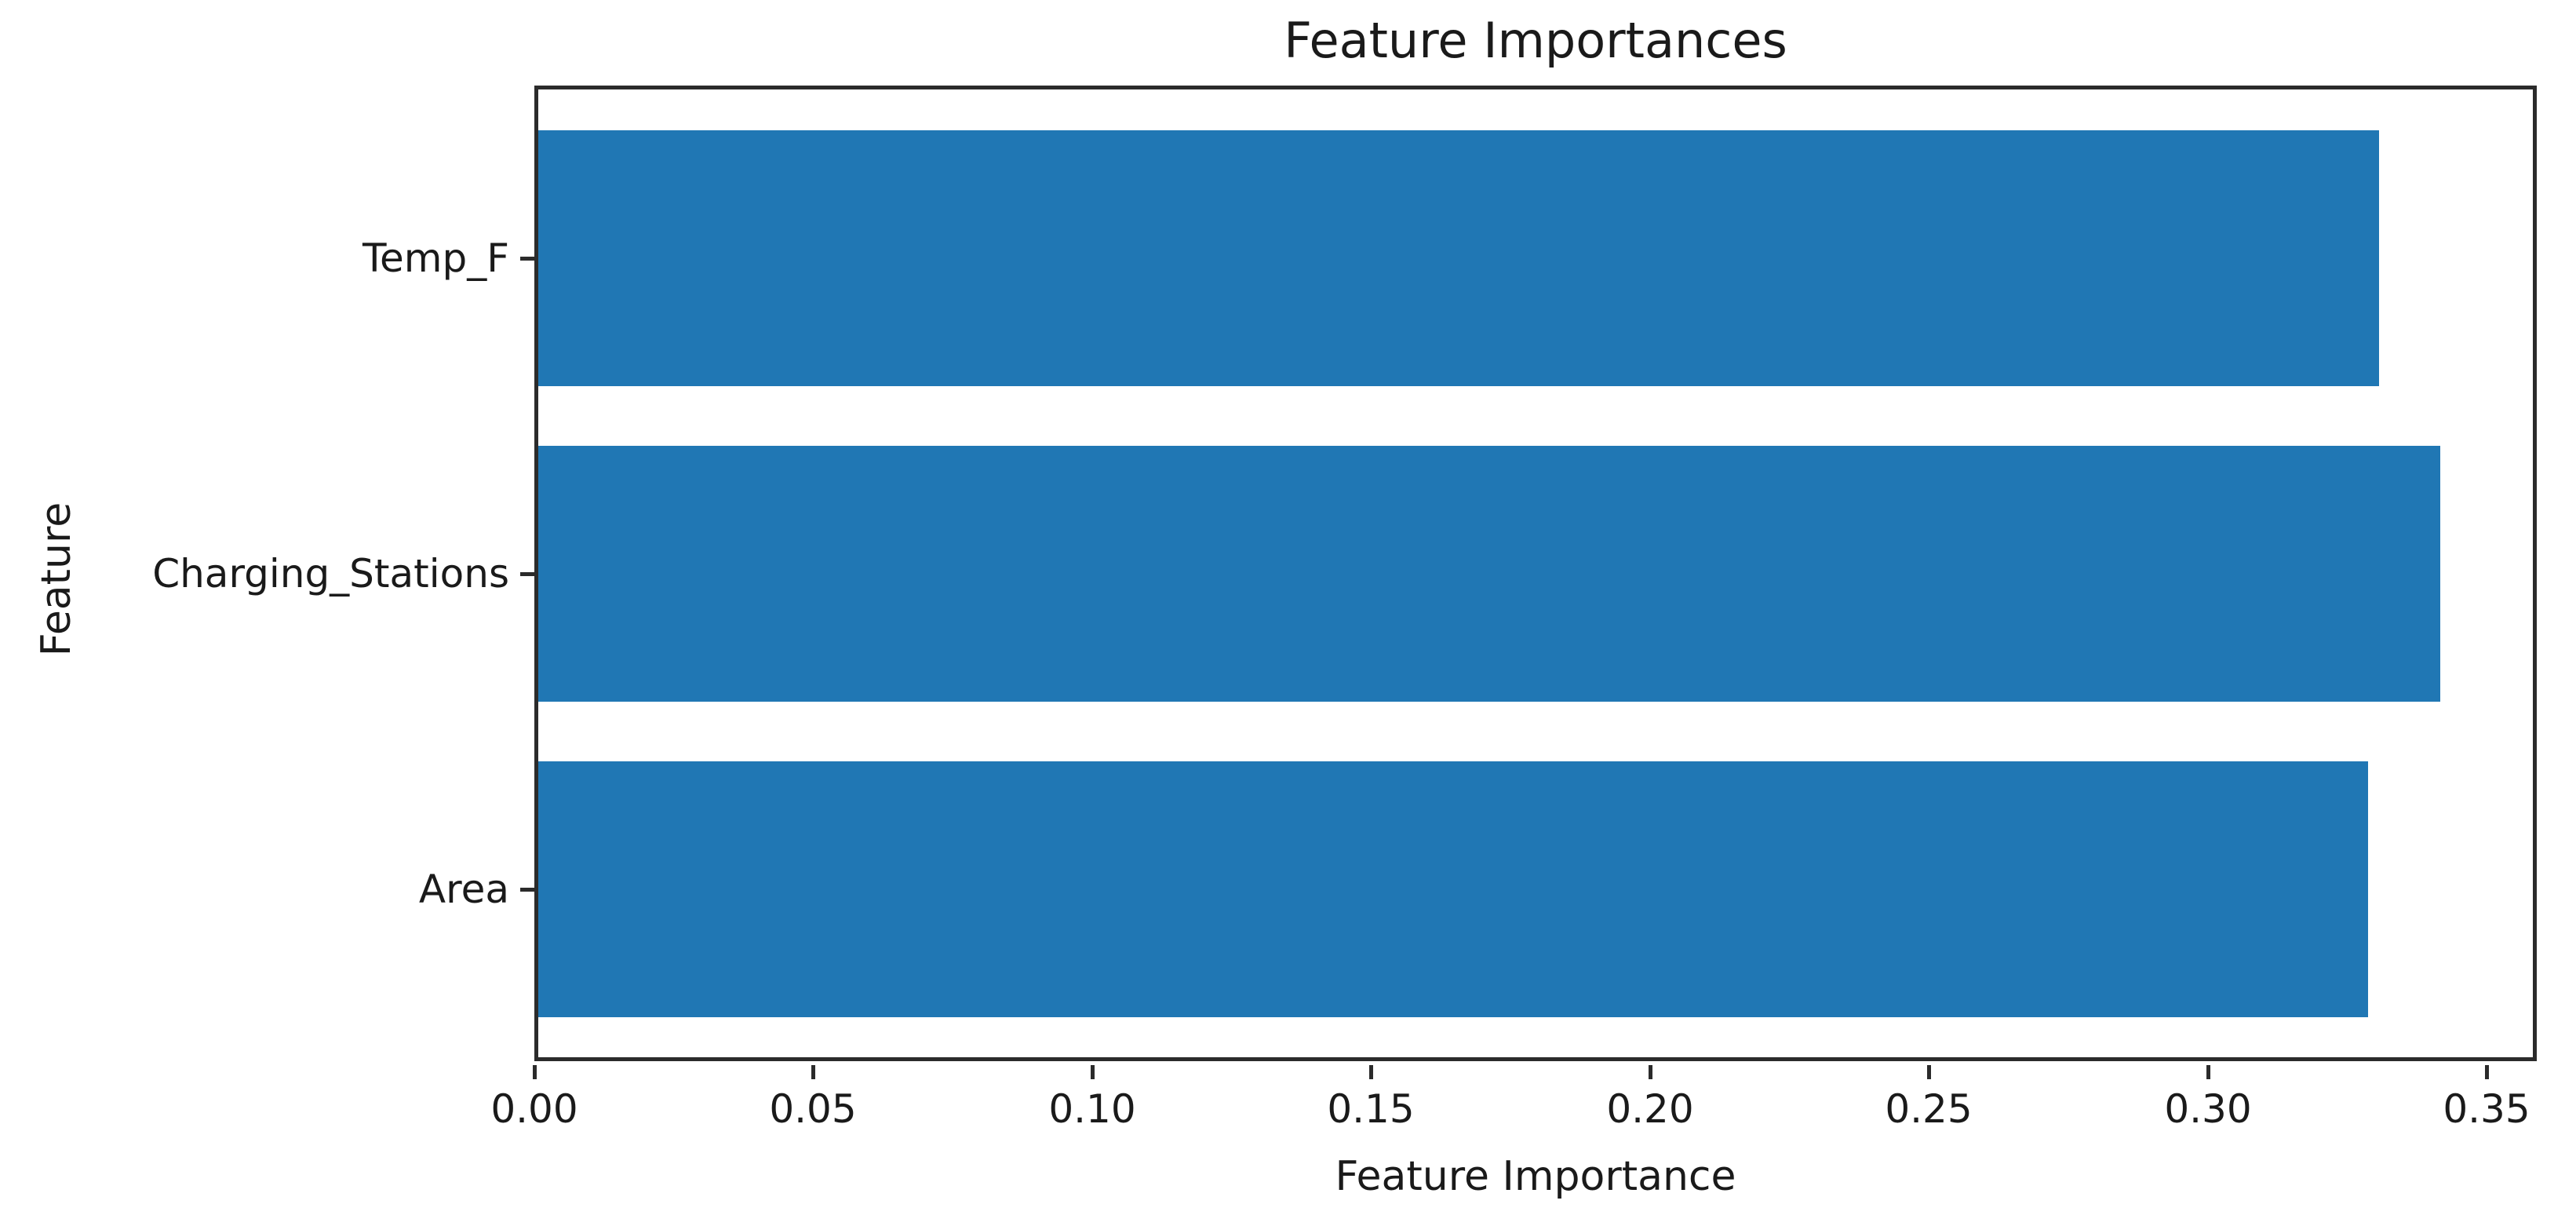 Image resolution: width=2576 pixels, height=1226 pixels. Describe the element at coordinates (463, 889) in the screenshot. I see `y-tick-label-area: Area` at that location.